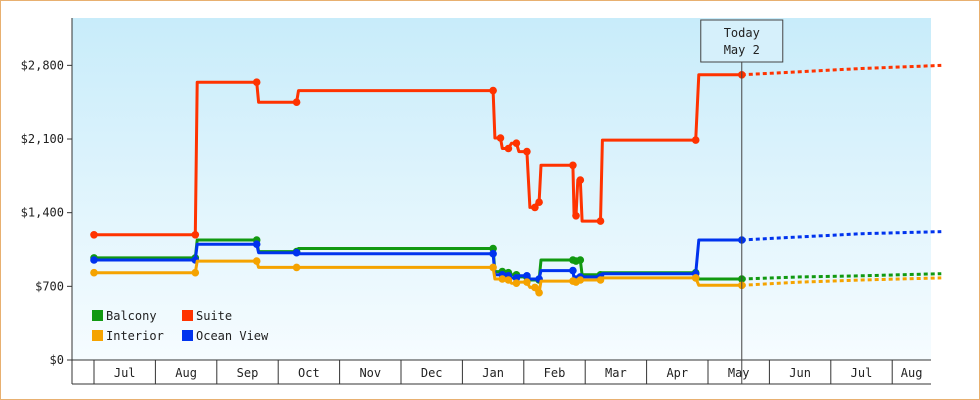  I want to click on month-label: Dec, so click(432, 373).